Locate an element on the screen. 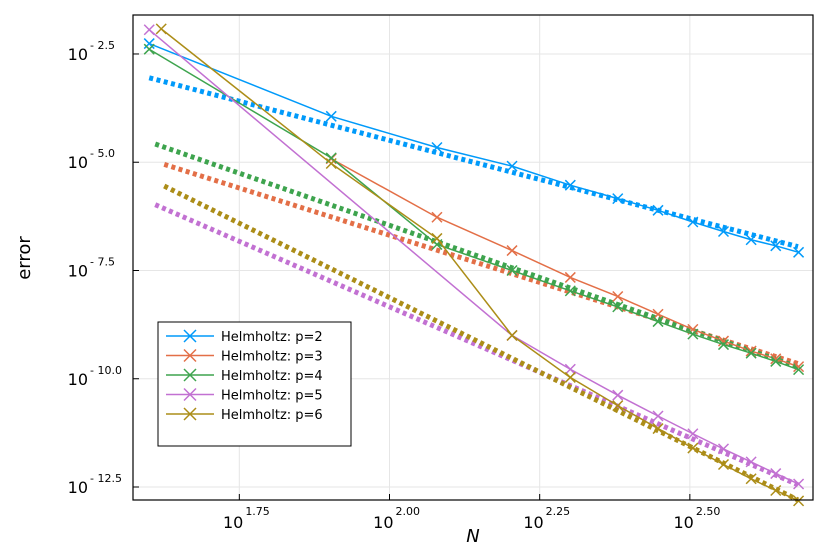 The image size is (830, 554). legend-entry: Helmholtz: p=6 is located at coordinates (244, 415).